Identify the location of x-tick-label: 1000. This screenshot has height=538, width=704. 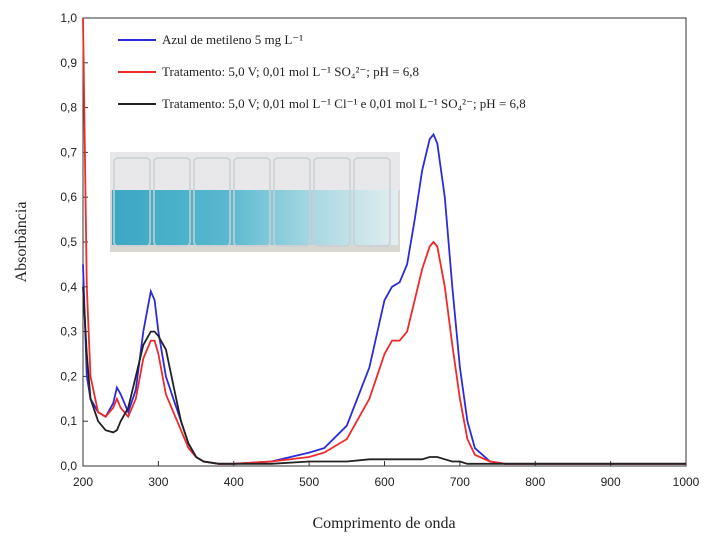
(686, 482).